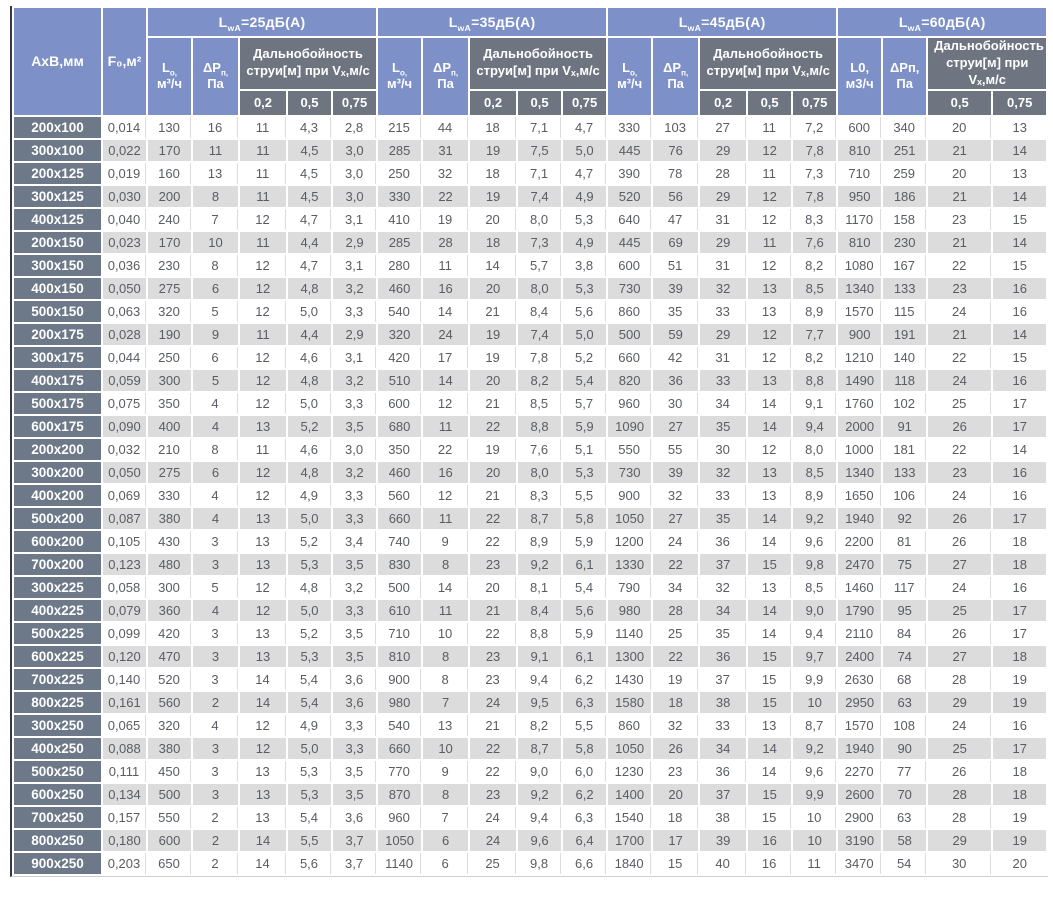 The height and width of the screenshot is (915, 1053). I want to click on cell-value: 300, so click(169, 587).